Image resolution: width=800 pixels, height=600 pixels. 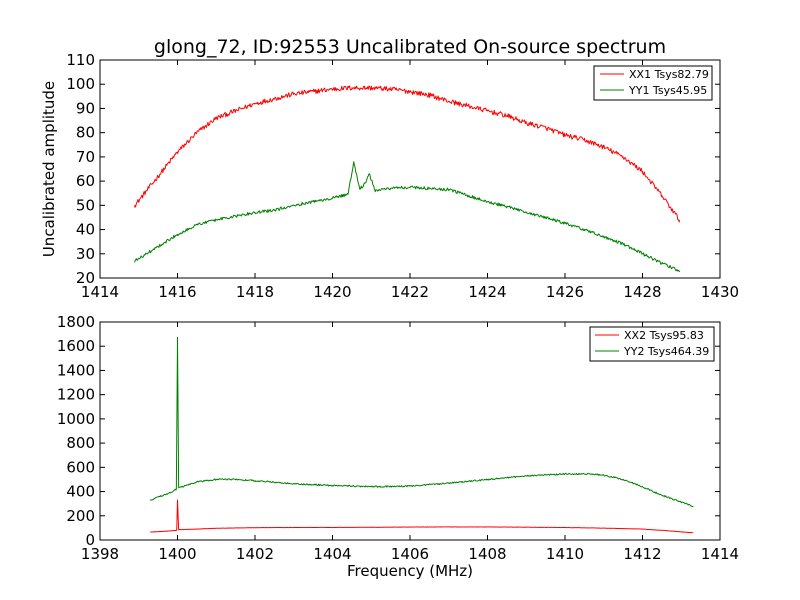 I want to click on bottom-y-tick-label: 400, so click(x=80, y=492).